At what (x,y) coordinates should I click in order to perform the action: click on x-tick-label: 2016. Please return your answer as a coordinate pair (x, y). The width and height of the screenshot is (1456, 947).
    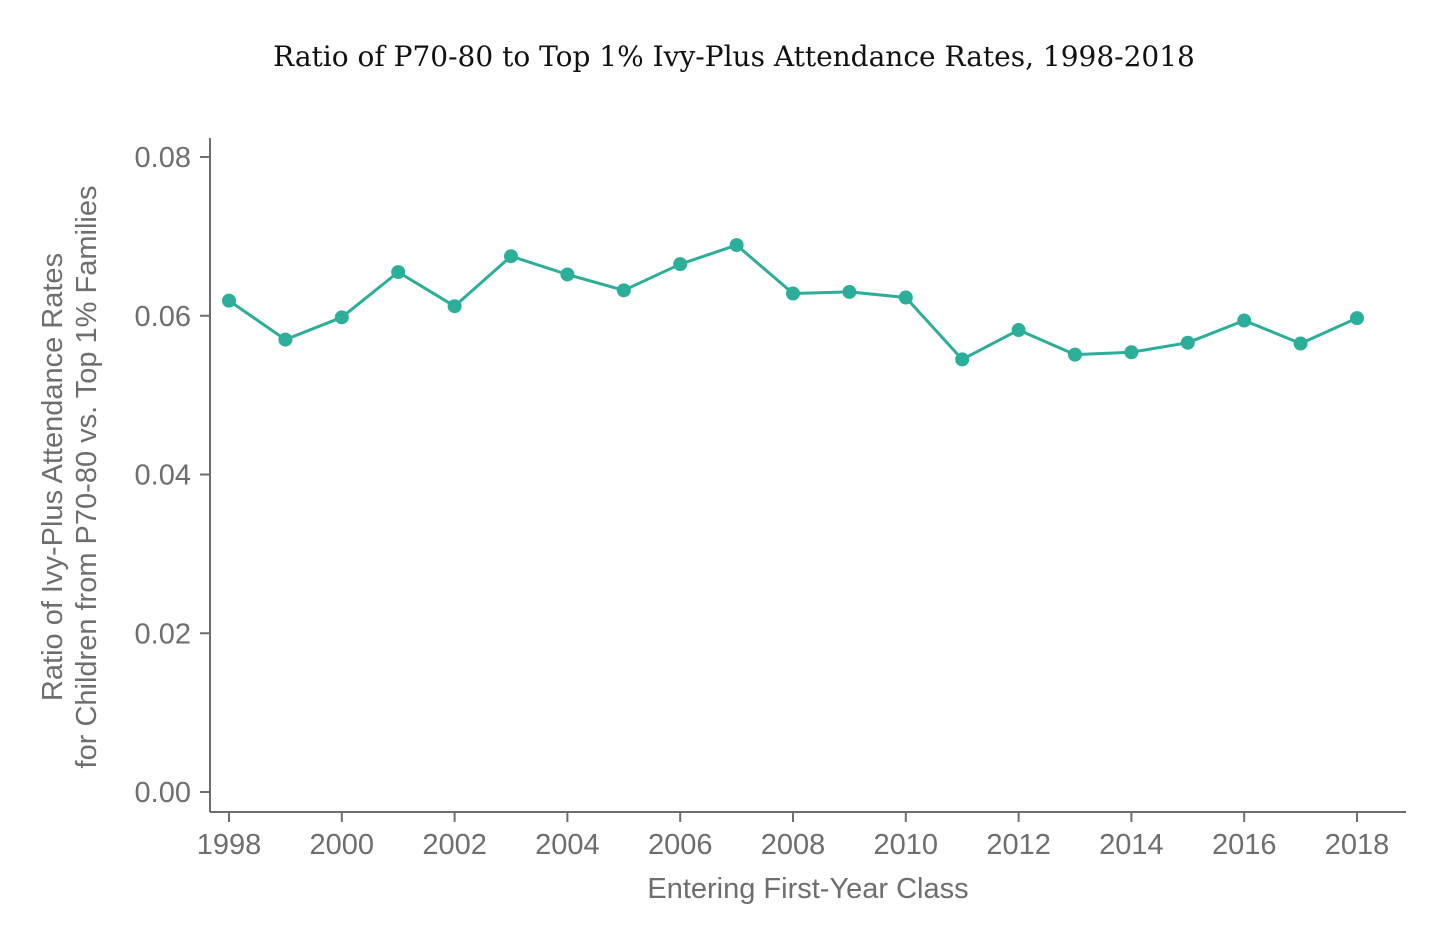
    Looking at the image, I should click on (1244, 845).